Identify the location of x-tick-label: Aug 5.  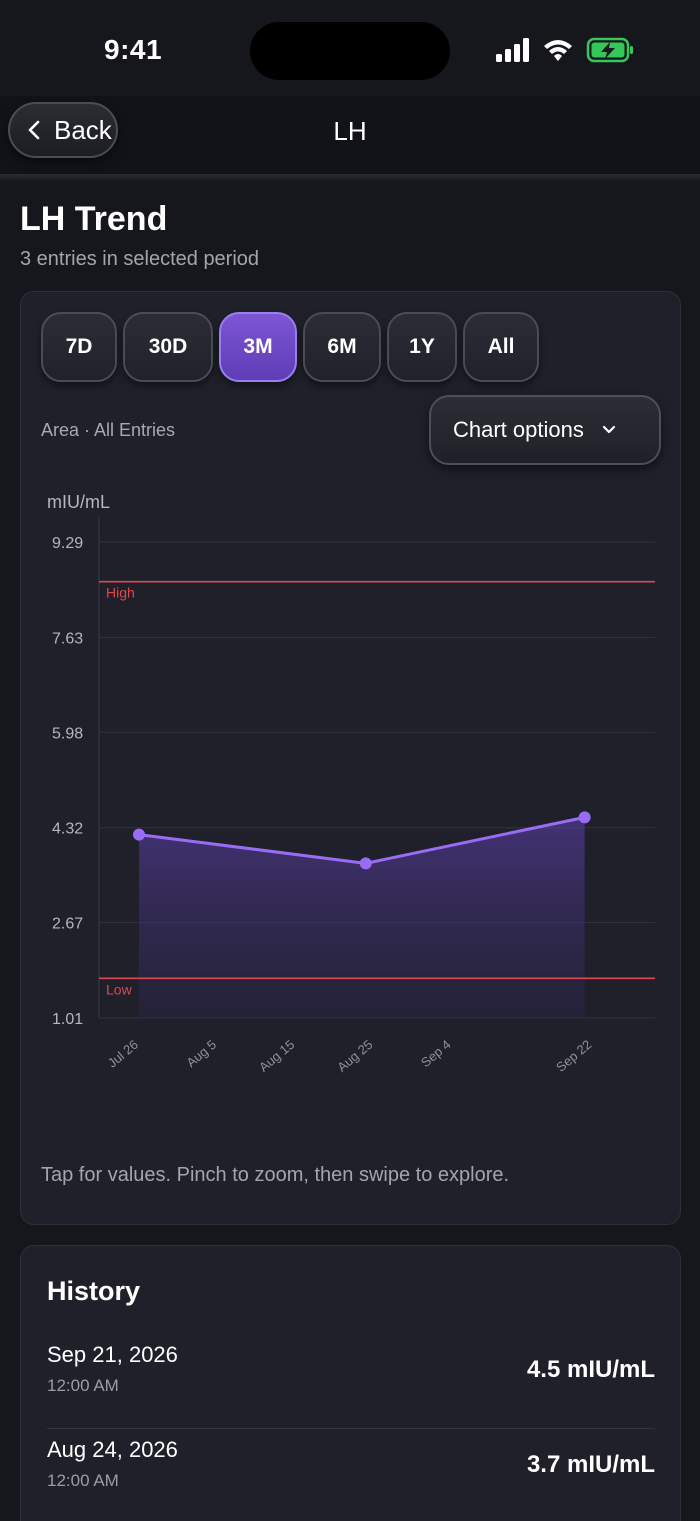
(201, 1053).